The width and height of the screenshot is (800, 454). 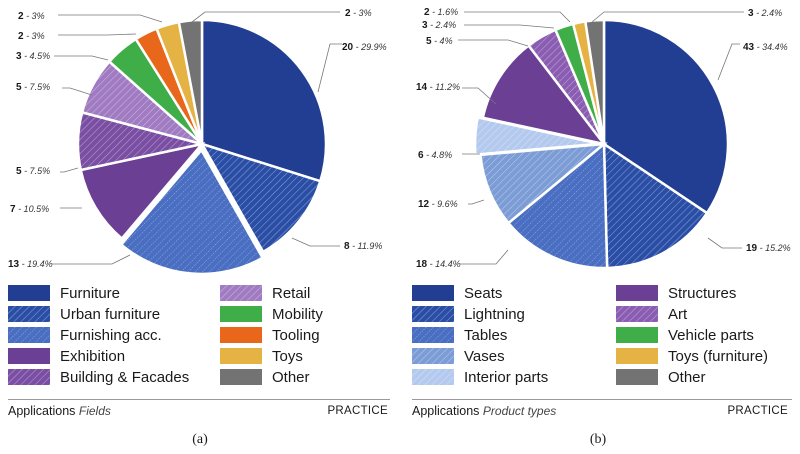 I want to click on data-label-tables: 18 - 14.4%, so click(x=462, y=259).